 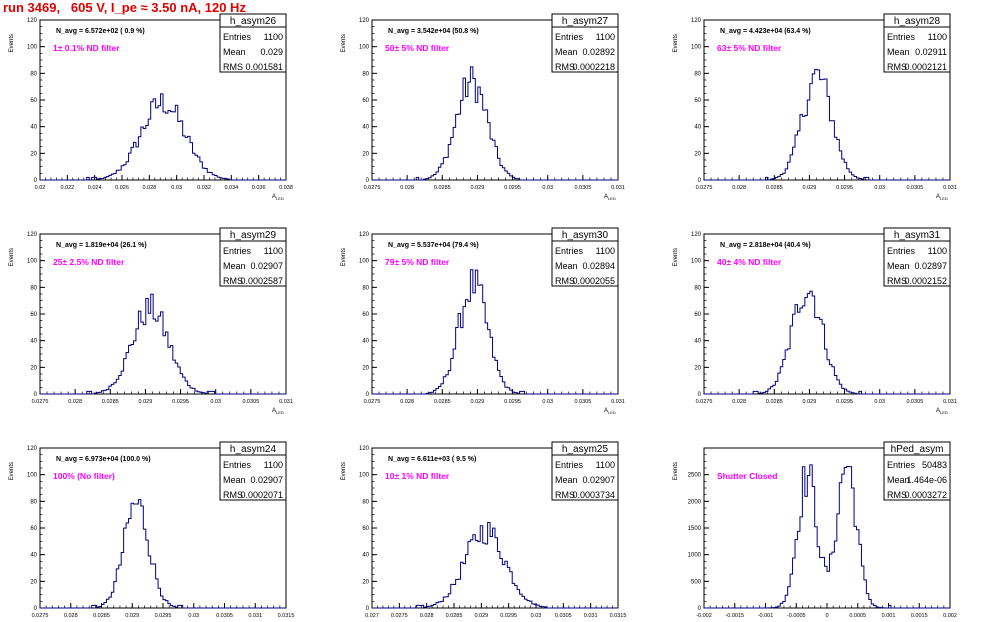 I want to click on x-tick-label: 0.001, so click(x=889, y=616).